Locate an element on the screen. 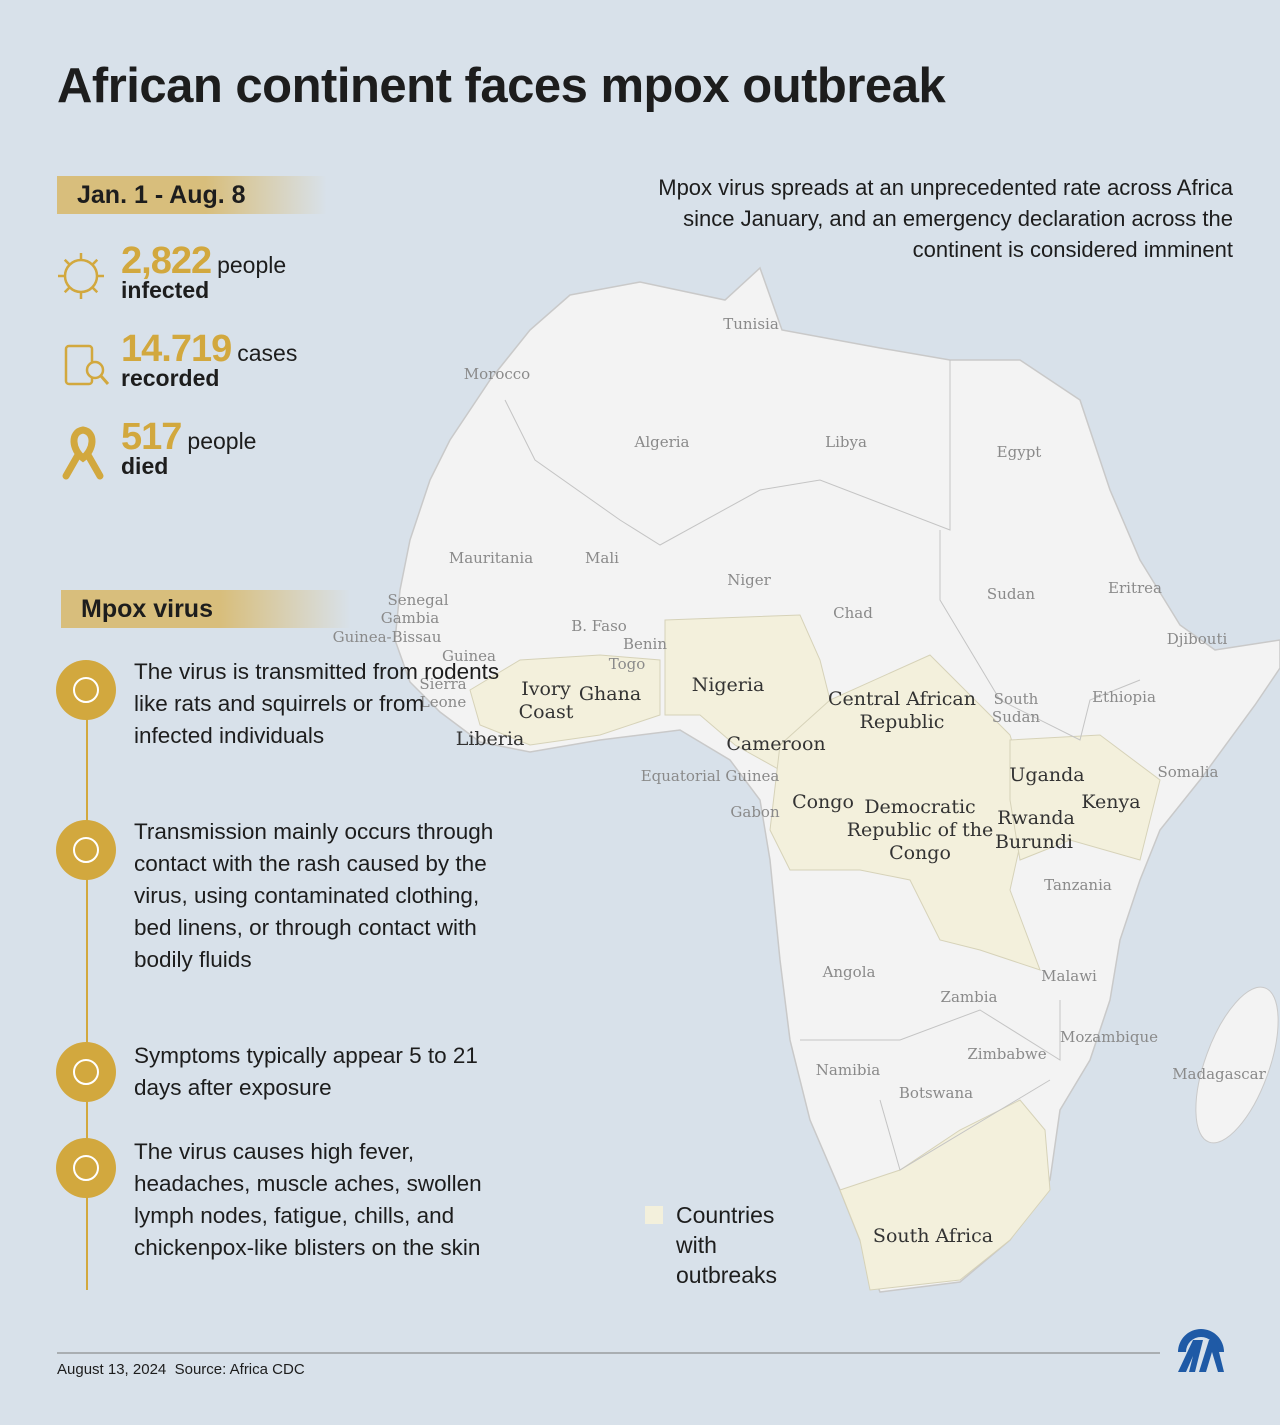 This screenshot has width=1280, height=1425. label-line: Mali is located at coordinates (602, 558).